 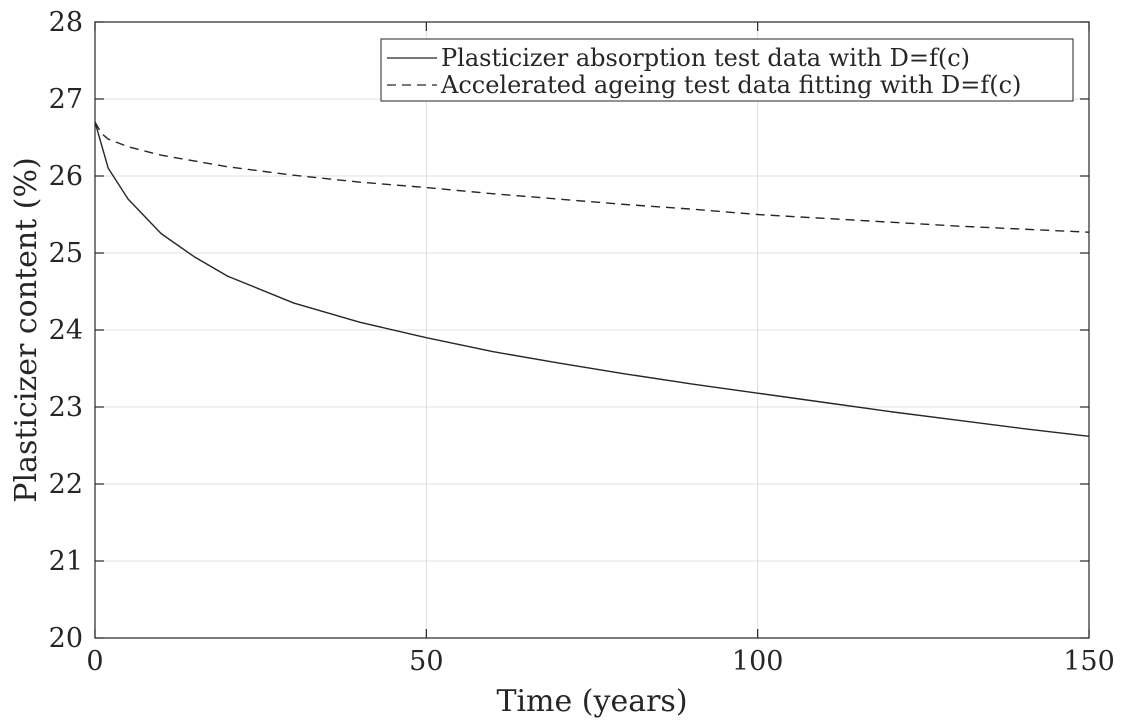 I want to click on series-line-accelerated, so click(x=592, y=177).